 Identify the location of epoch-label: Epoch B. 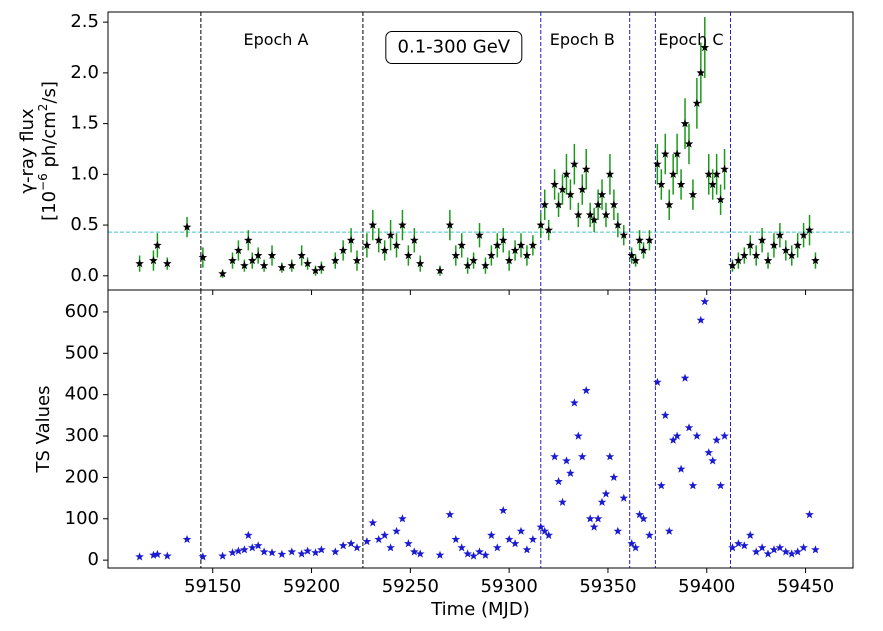
(582, 39).